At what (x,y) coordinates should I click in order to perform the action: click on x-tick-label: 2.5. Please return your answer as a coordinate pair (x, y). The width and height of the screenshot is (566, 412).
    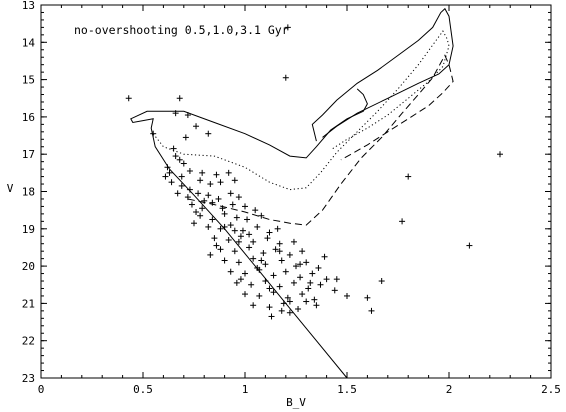
    Looking at the image, I should click on (551, 389).